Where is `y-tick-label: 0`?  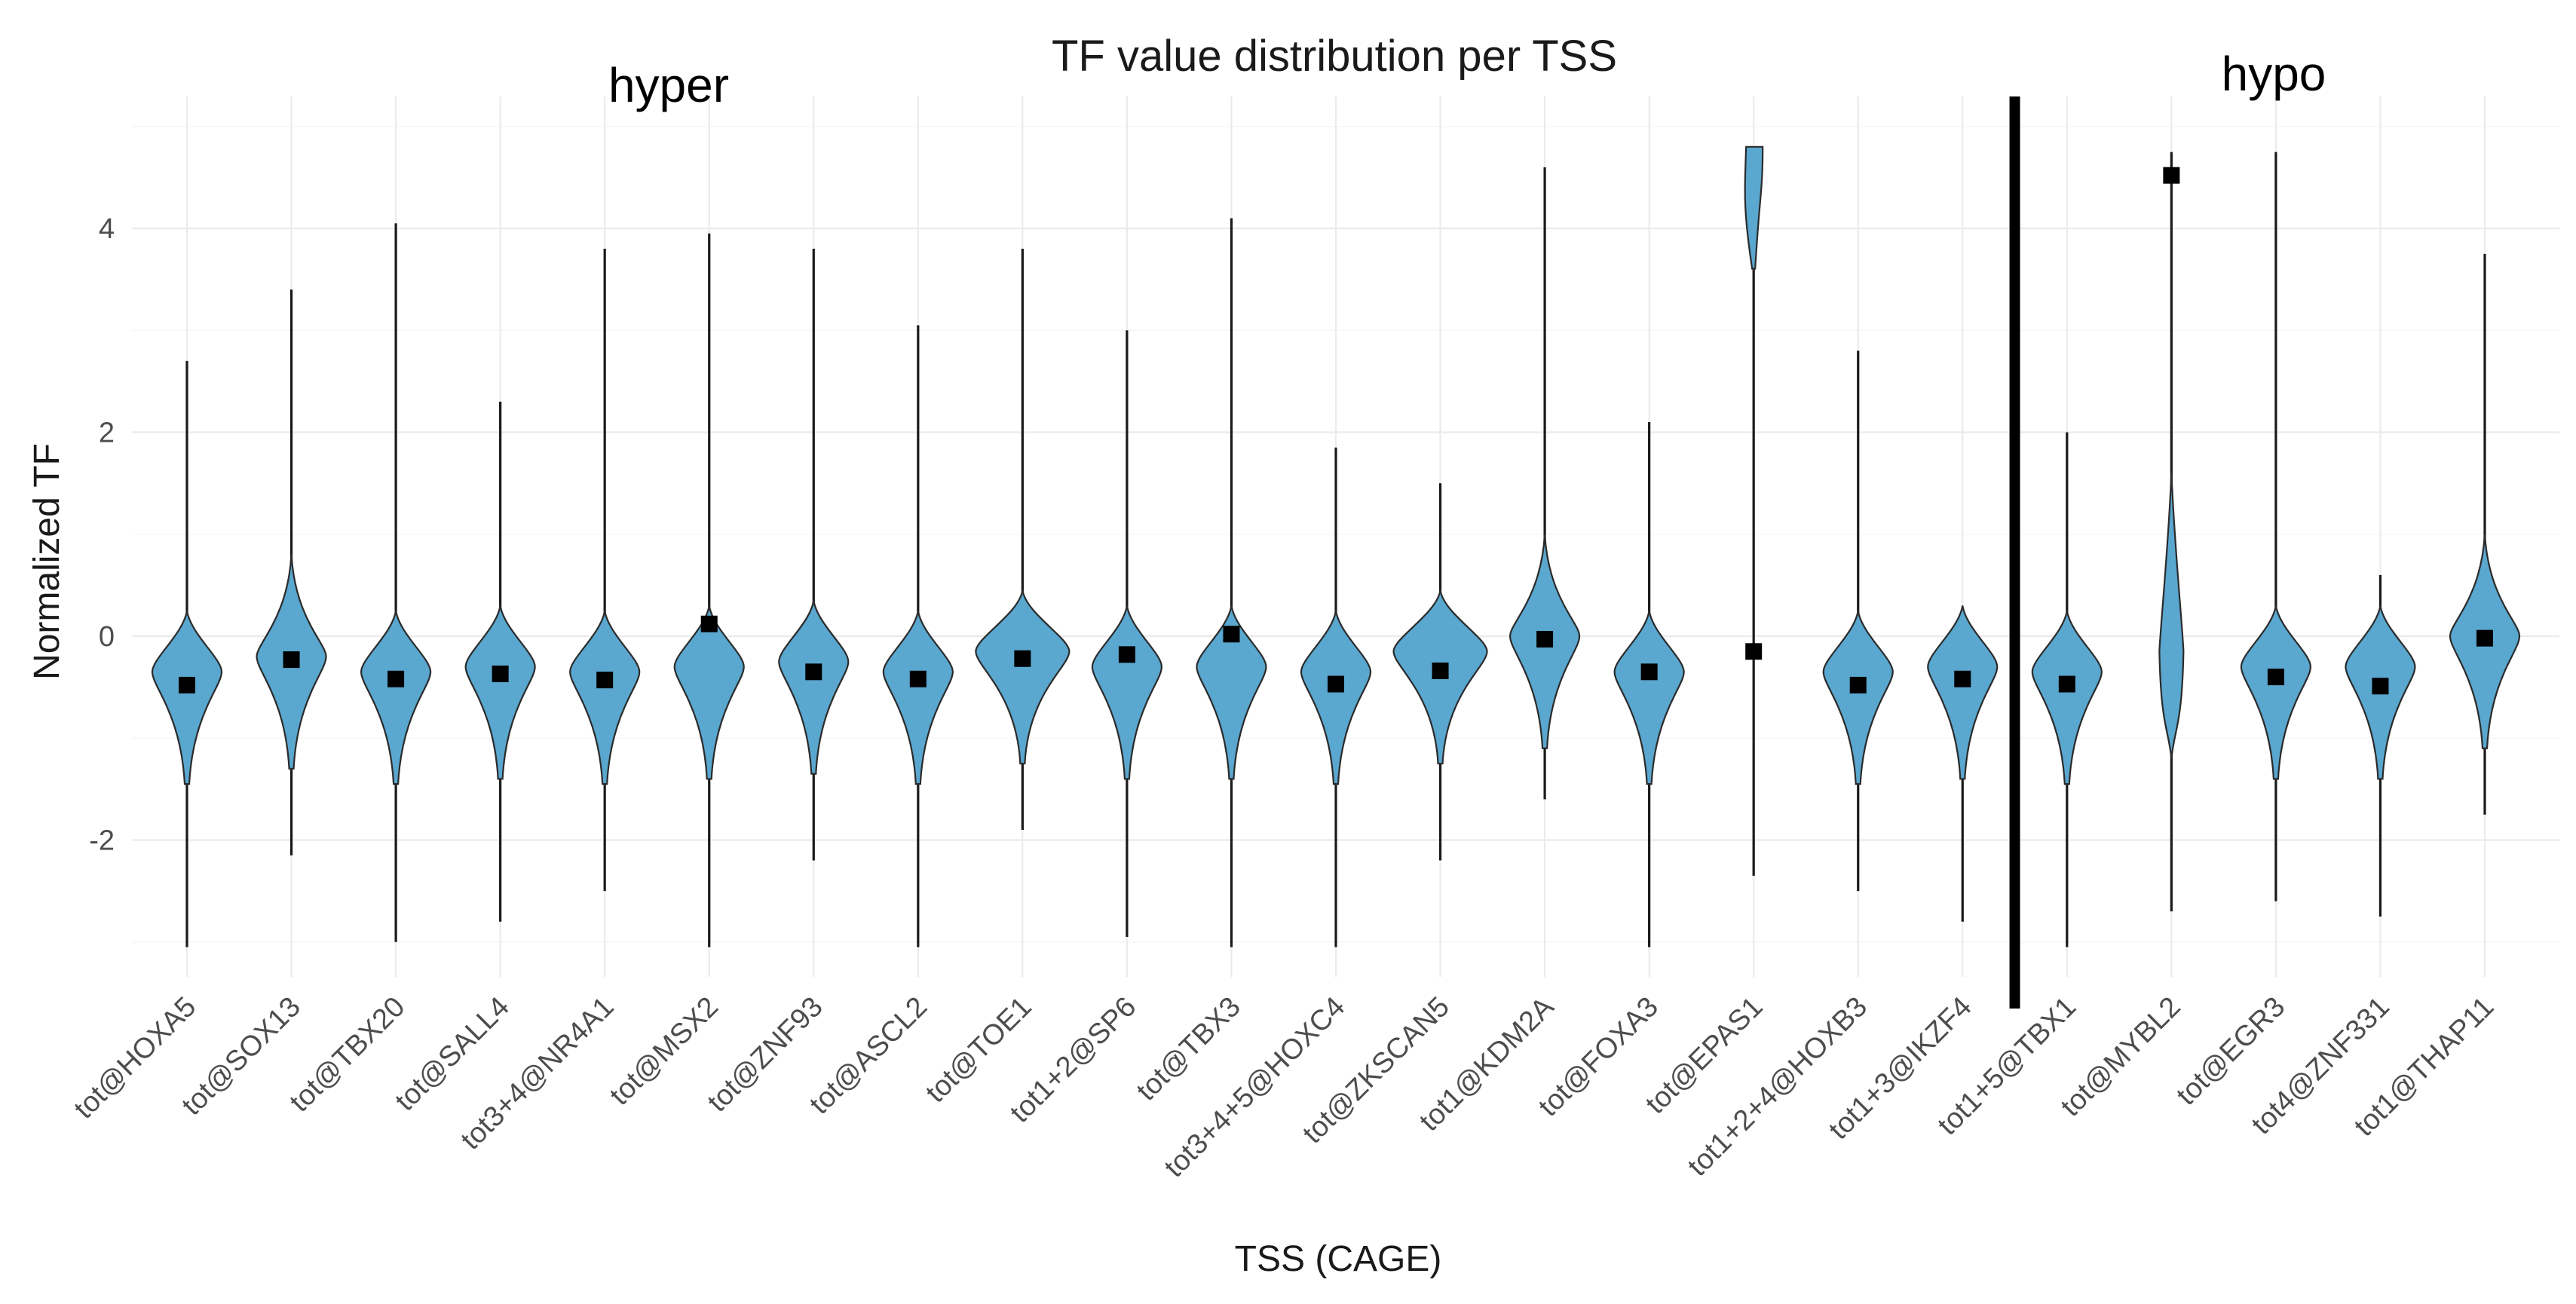 y-tick-label: 0 is located at coordinates (107, 637).